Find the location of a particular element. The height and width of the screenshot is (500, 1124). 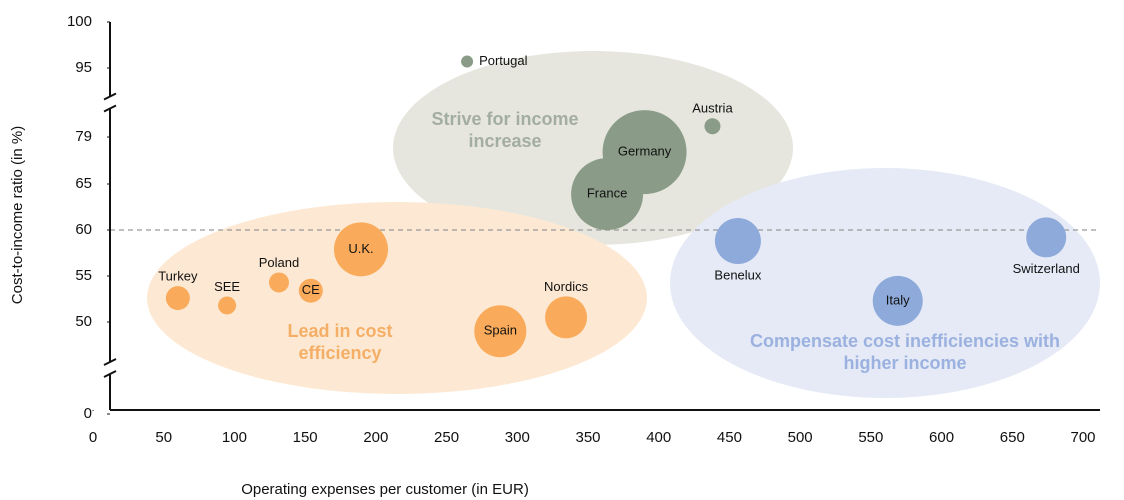

point-label: Austria is located at coordinates (712, 108).